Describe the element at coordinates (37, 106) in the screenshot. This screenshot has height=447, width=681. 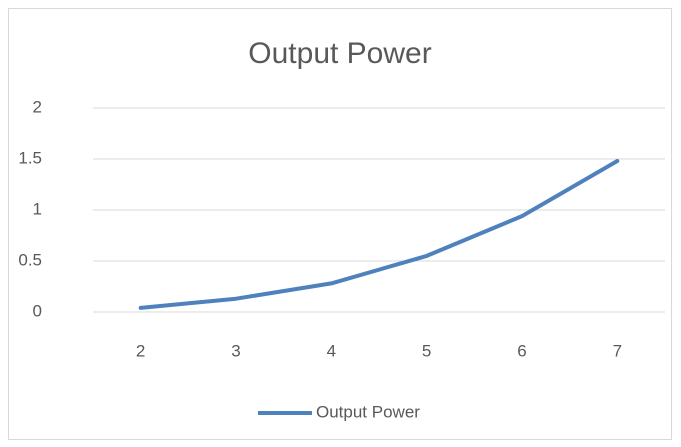
I see `y-tick-label: 2` at that location.